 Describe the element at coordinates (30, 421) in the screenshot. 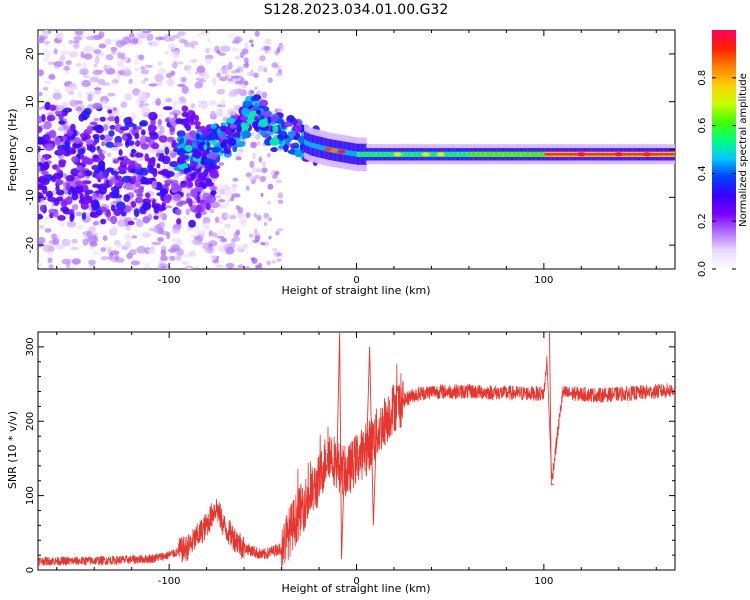

I see `y-tick-label: 200` at that location.